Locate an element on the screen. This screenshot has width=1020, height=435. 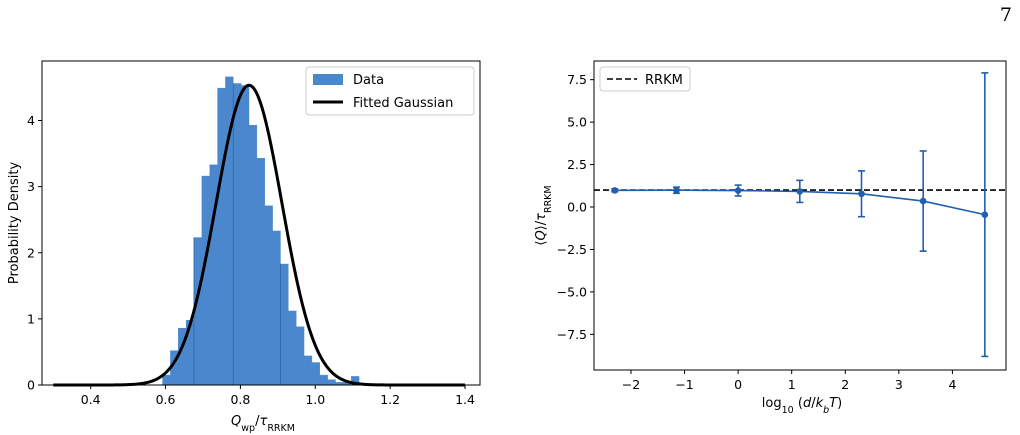
x-tick-label: 0.4 is located at coordinates (91, 399).